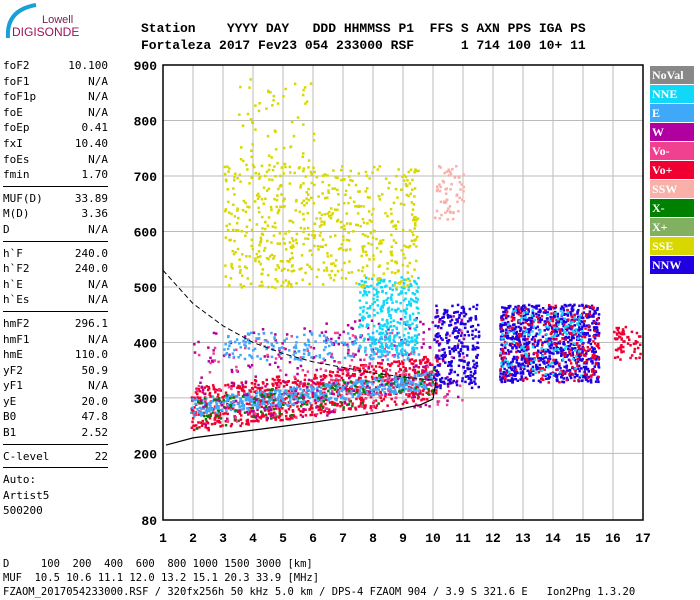 This screenshot has height=600, width=700. Describe the element at coordinates (23, 198) in the screenshot. I see `param-label: MUF(D)` at that location.